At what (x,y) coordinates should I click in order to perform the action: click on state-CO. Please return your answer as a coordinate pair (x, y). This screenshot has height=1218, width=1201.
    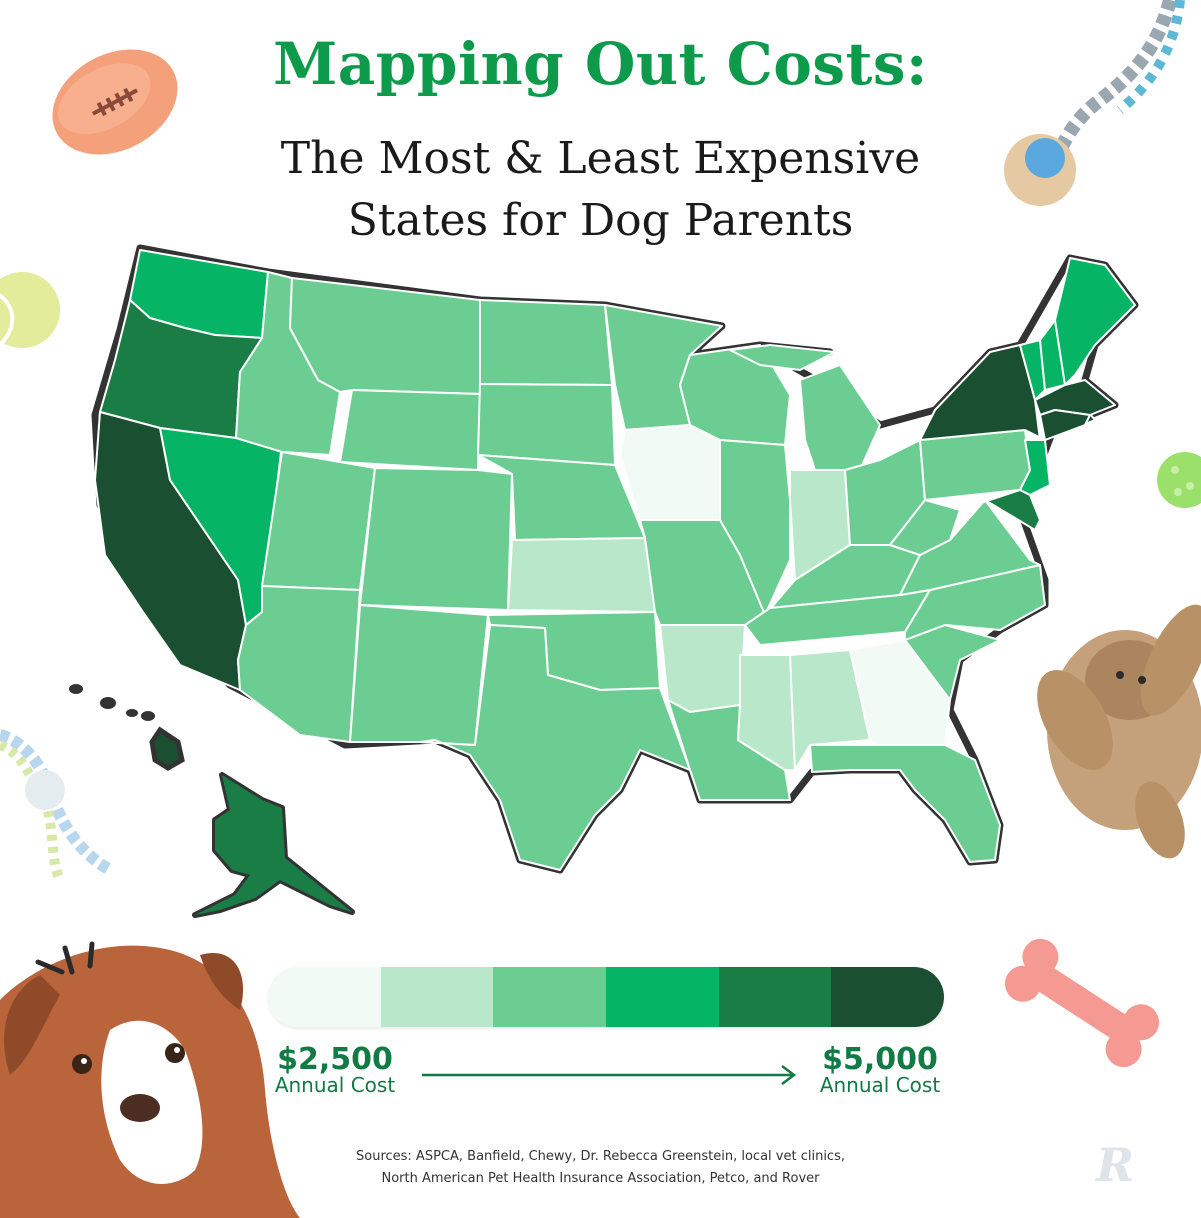
    Looking at the image, I should click on (436, 539).